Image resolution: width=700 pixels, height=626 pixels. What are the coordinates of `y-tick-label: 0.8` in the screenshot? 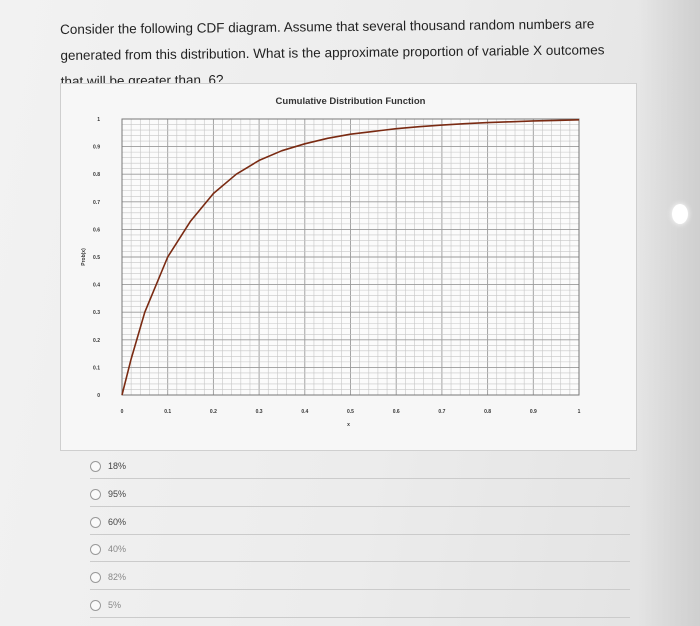 It's located at (96, 175).